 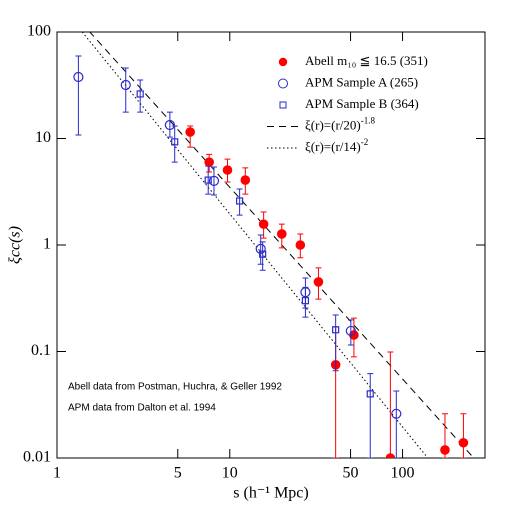 I want to click on y-tick-label: 10, so click(x=43, y=137).